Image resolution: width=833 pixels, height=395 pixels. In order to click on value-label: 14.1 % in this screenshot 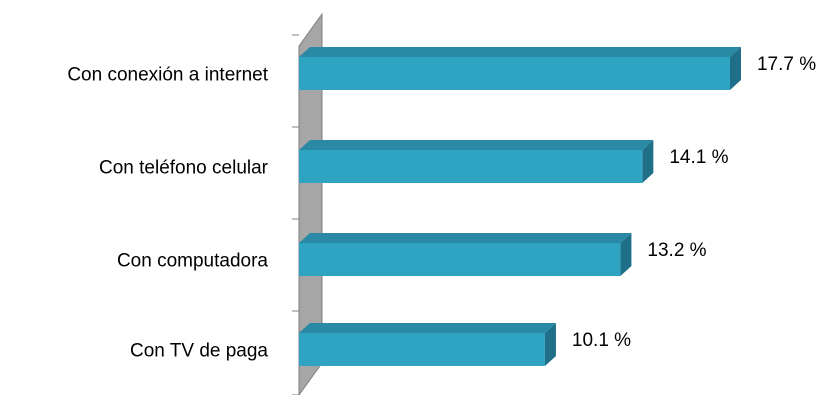, I will do `click(698, 157)`.